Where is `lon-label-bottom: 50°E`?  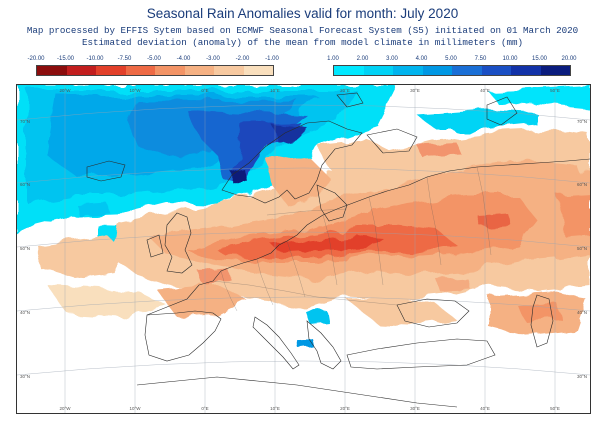 lon-label-bottom: 50°E is located at coordinates (555, 408).